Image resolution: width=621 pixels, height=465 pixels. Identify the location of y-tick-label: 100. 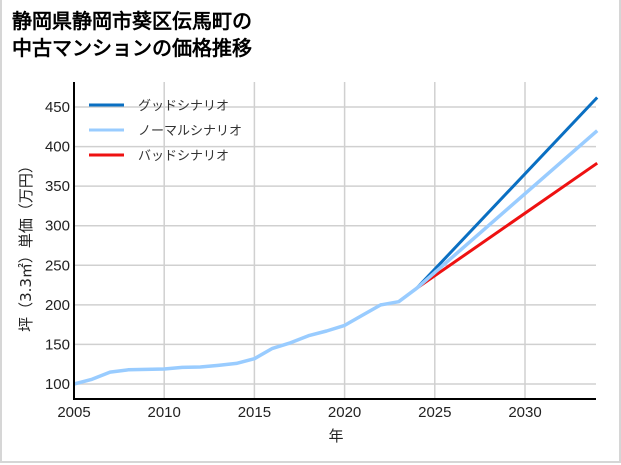
(57, 384).